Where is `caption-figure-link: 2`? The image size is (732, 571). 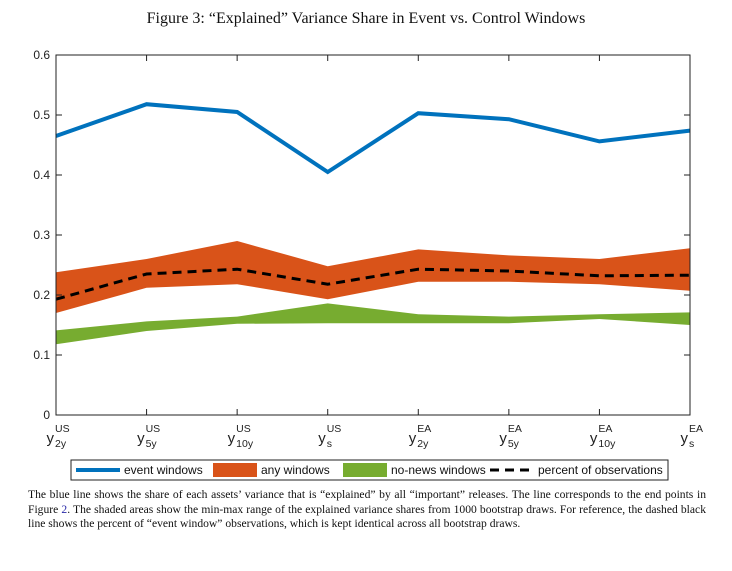
caption-figure-link: 2 is located at coordinates (64, 509).